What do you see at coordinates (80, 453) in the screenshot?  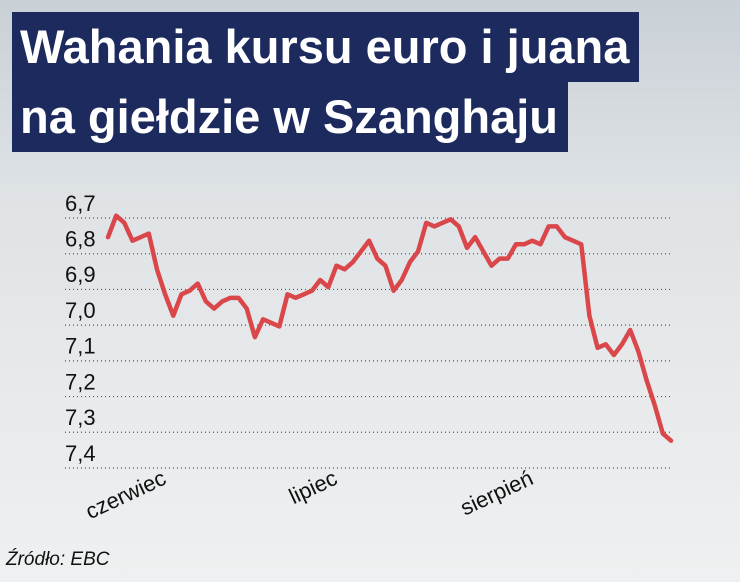 I see `y-tick-label: 7,4` at bounding box center [80, 453].